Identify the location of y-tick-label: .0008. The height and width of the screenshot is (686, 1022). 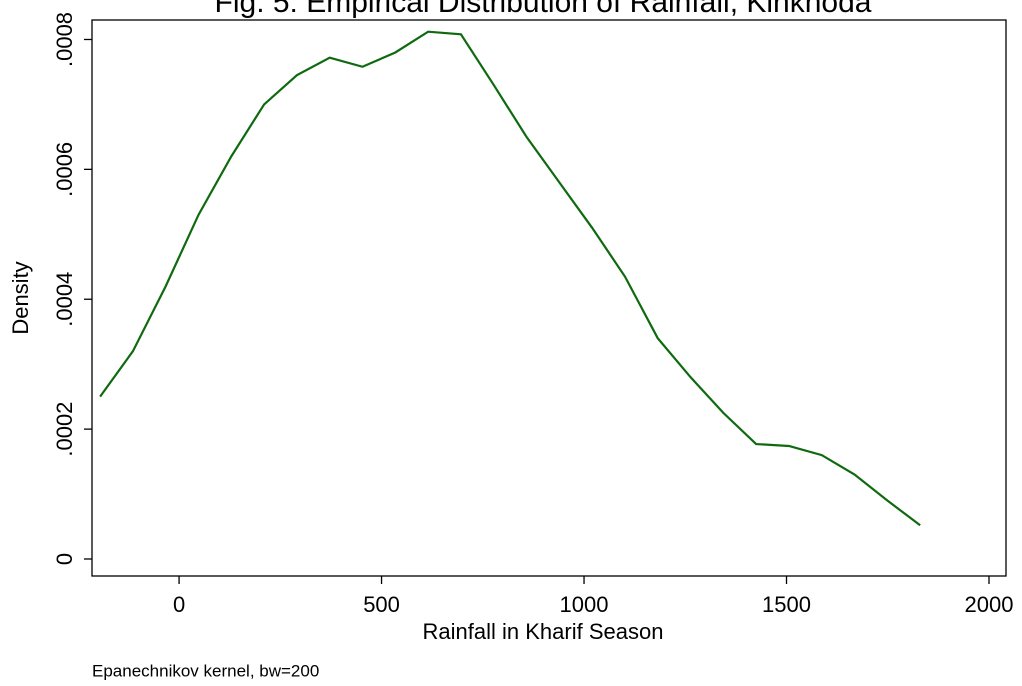
(64, 39).